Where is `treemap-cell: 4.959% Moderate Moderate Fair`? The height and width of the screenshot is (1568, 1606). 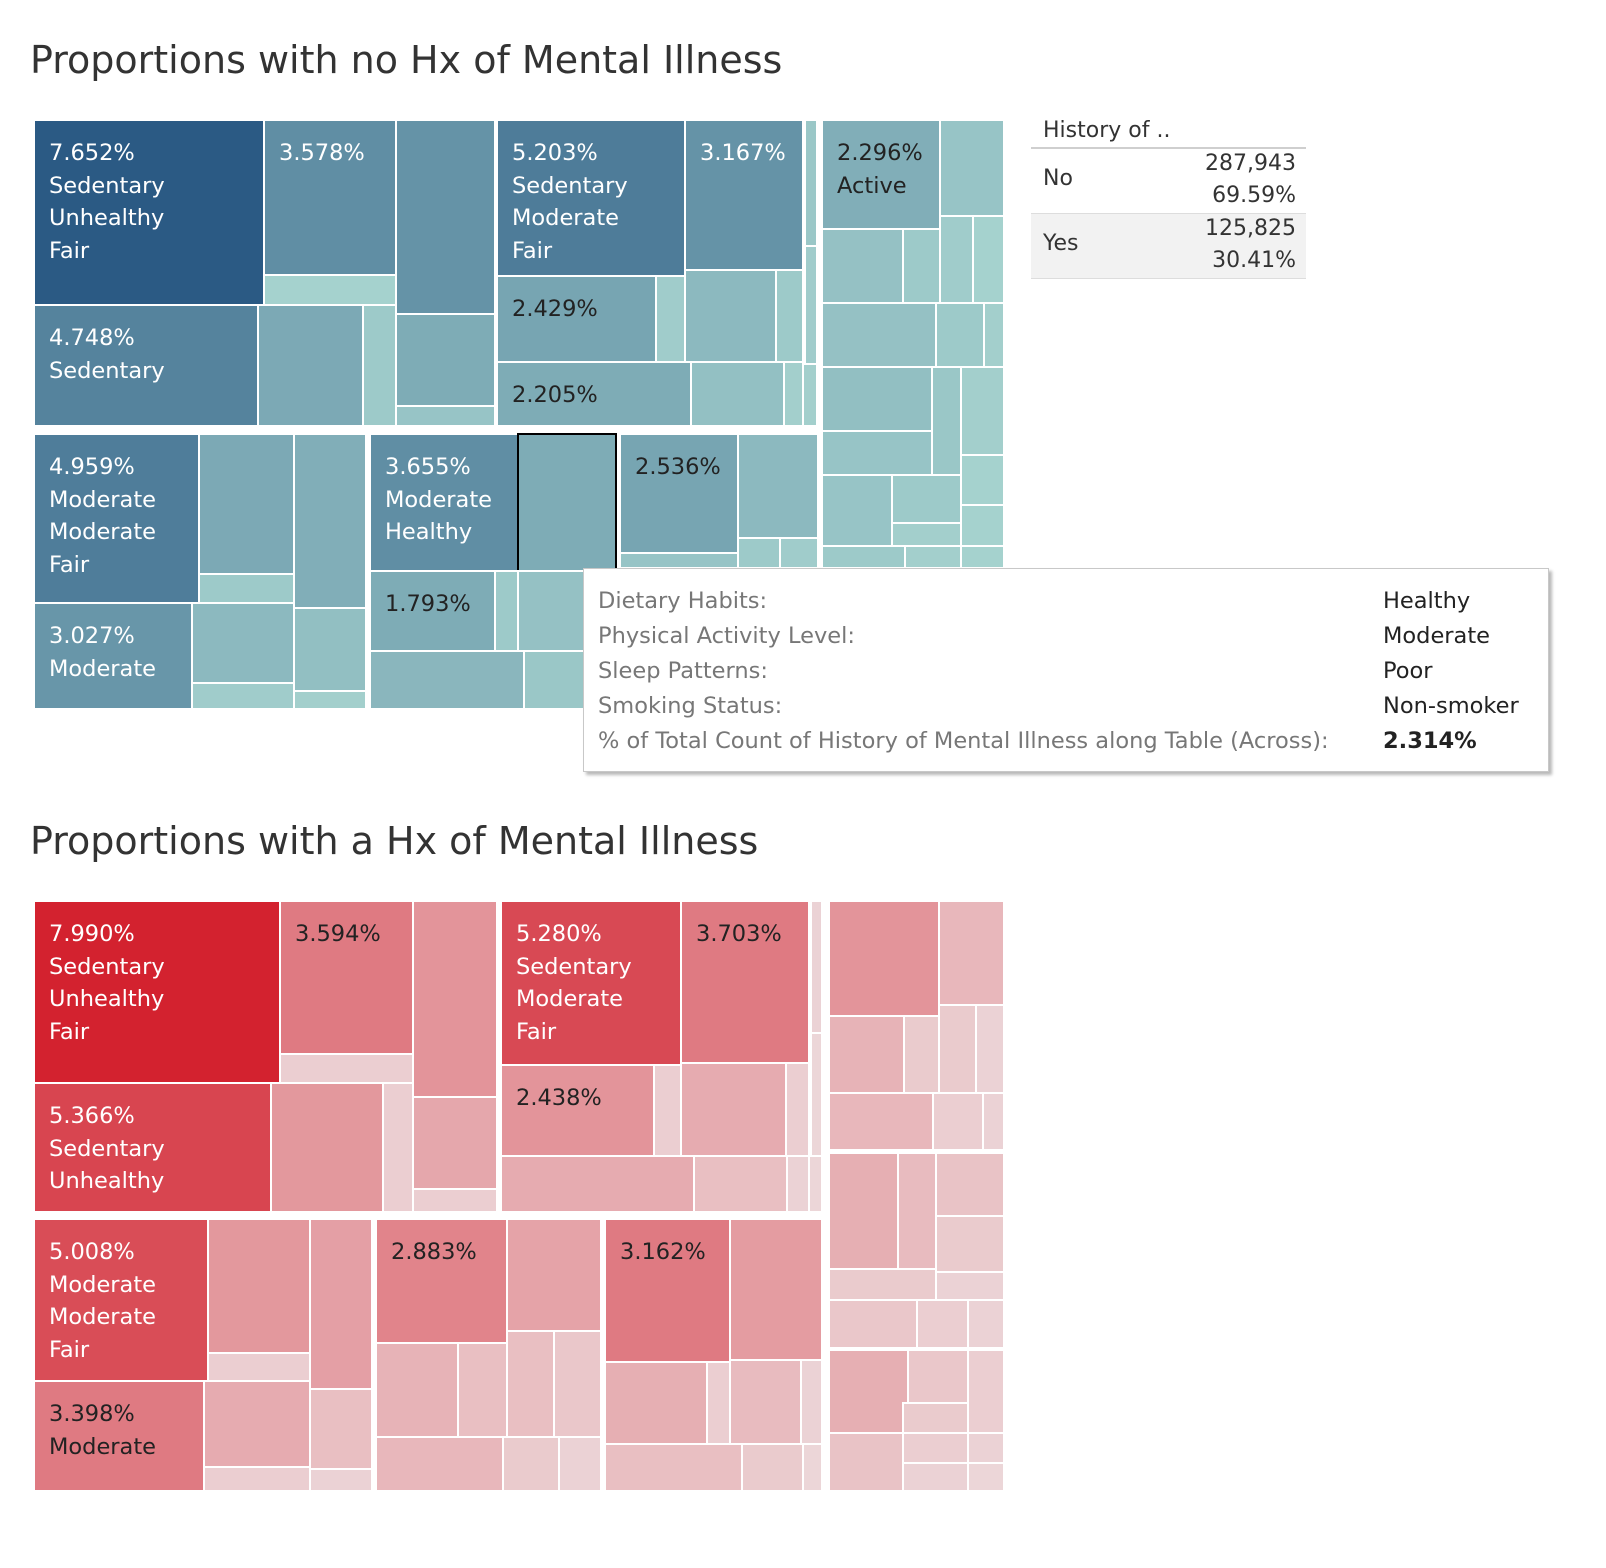
treemap-cell: 4.959% Moderate Moderate Fair is located at coordinates (116, 518).